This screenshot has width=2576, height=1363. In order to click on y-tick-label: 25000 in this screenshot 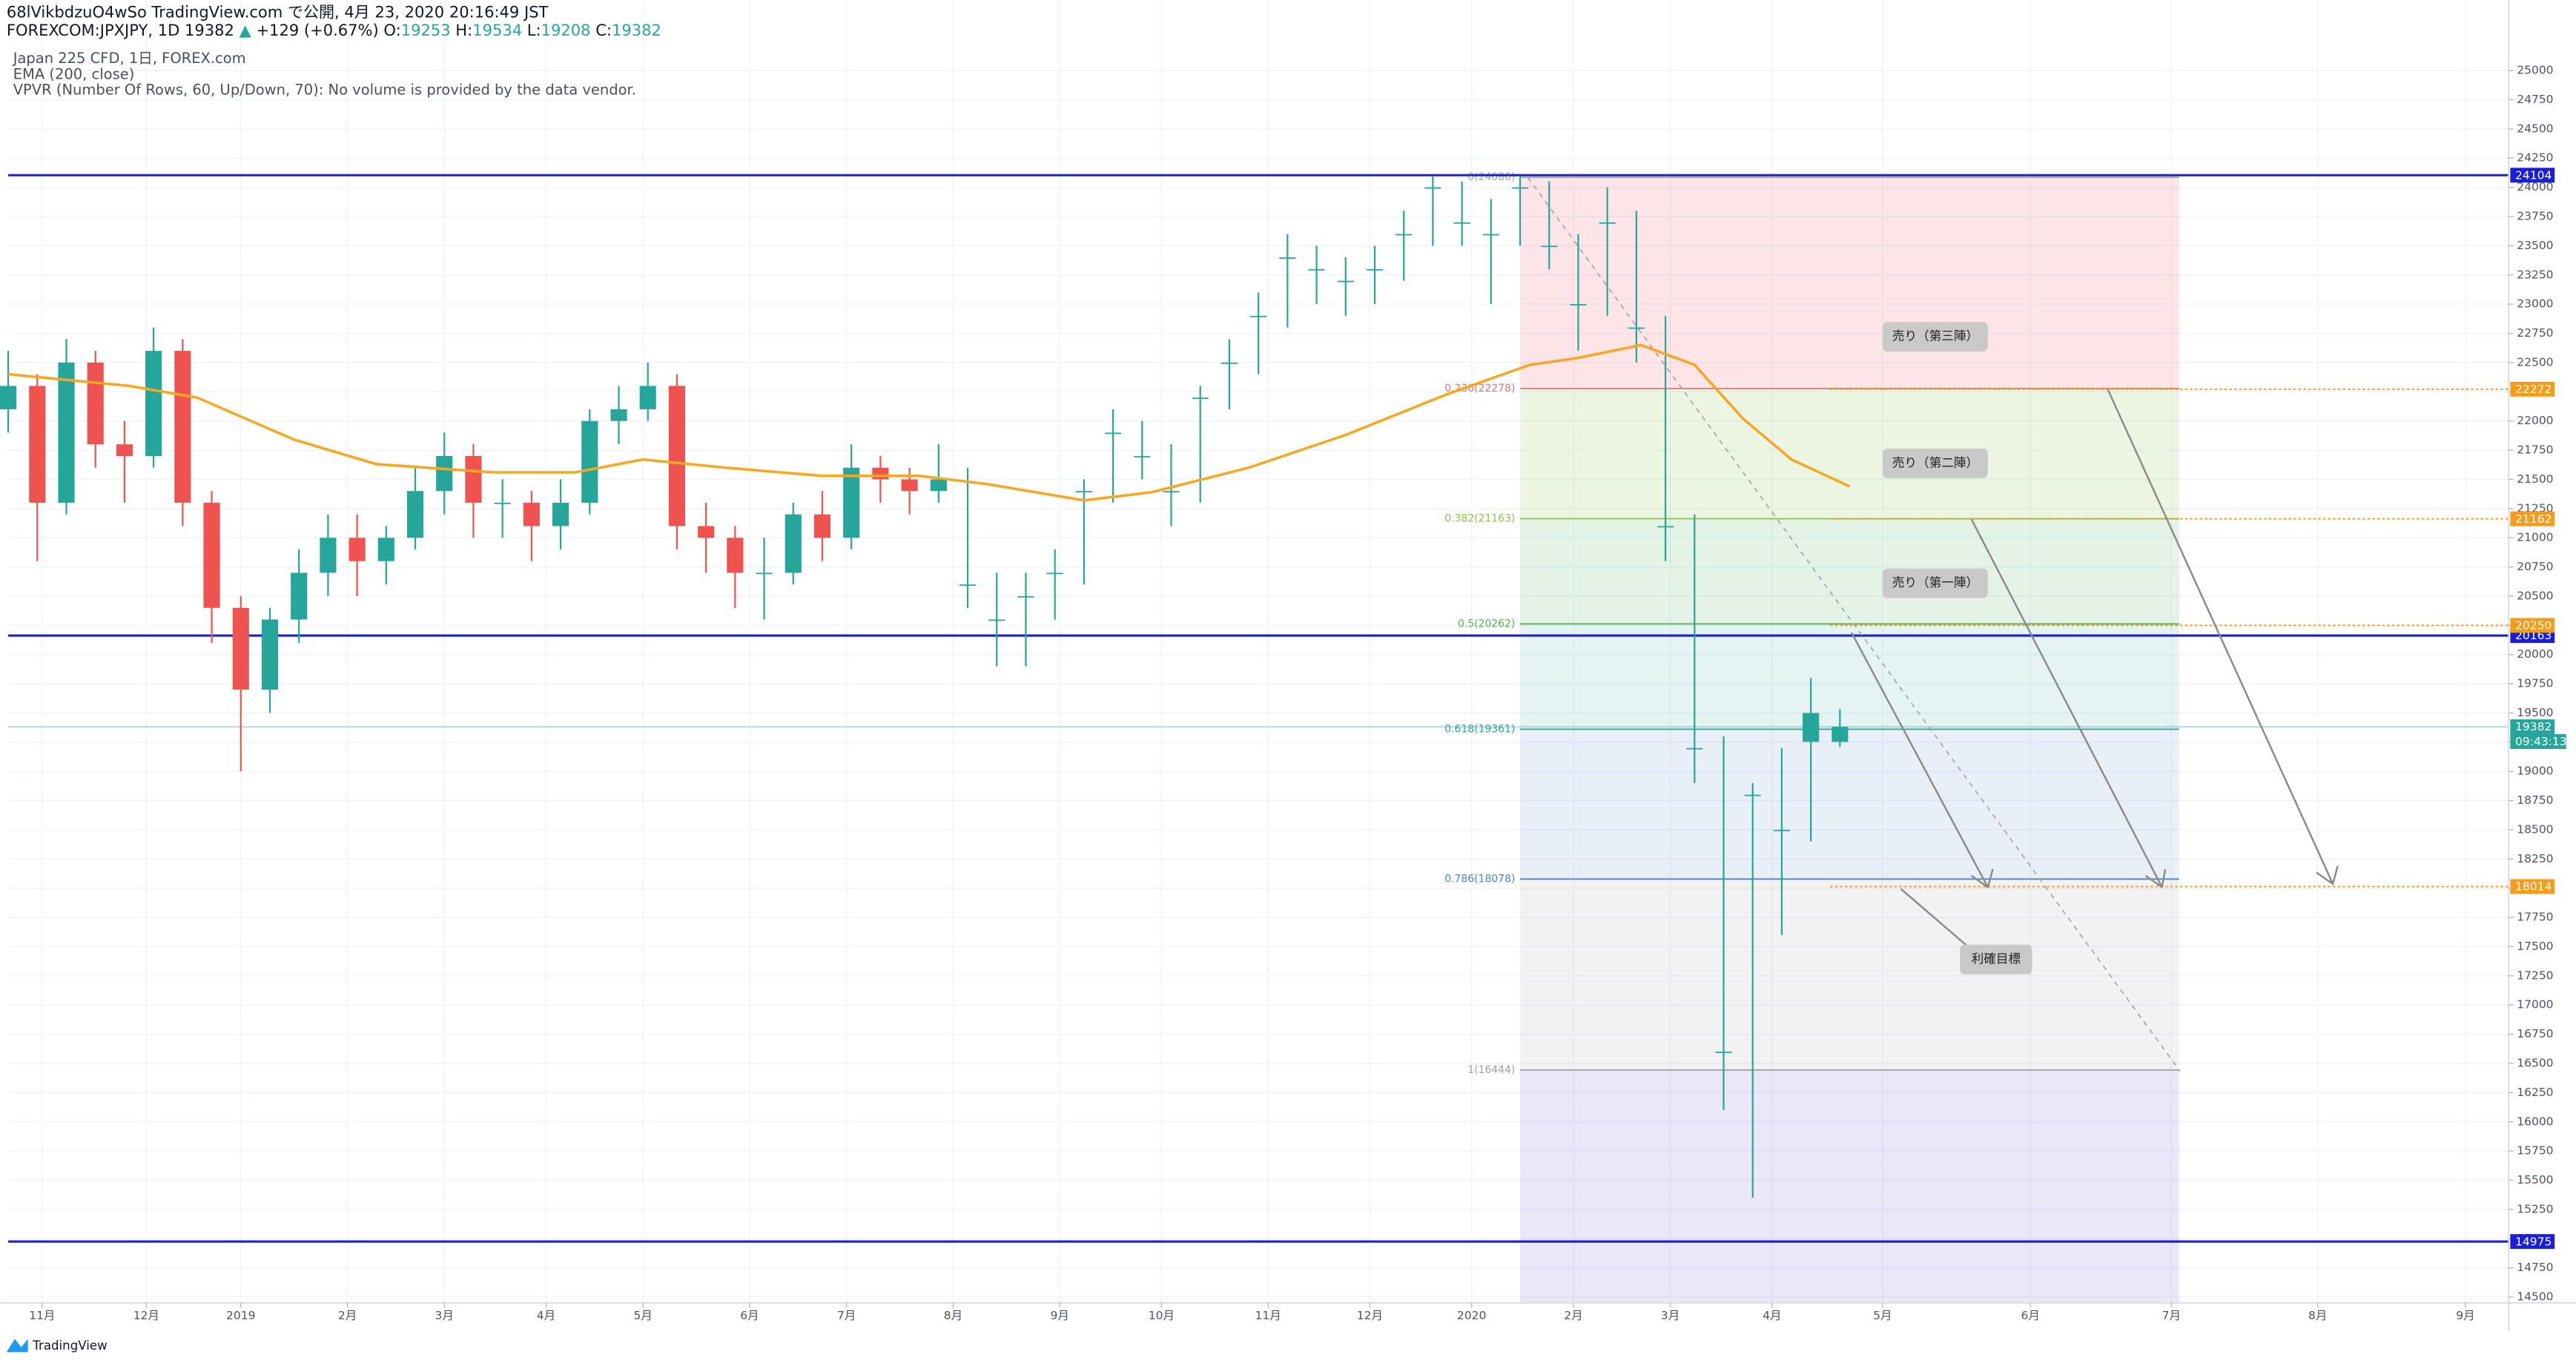, I will do `click(2535, 70)`.